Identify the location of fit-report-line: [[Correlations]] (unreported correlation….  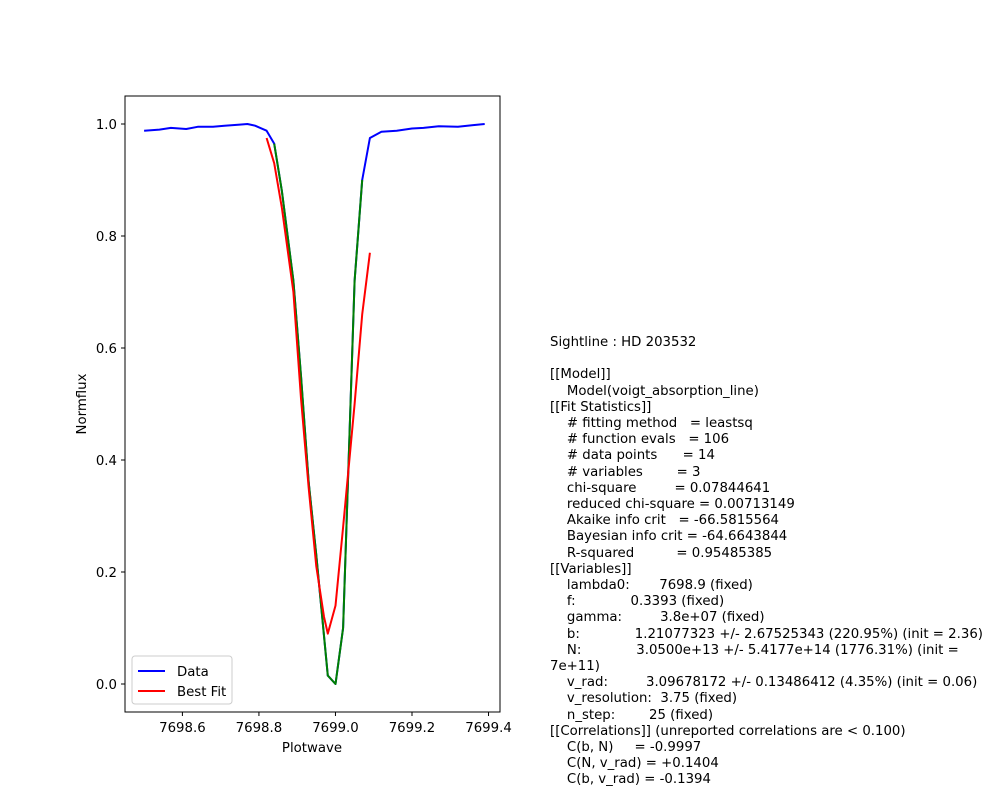
(775, 732).